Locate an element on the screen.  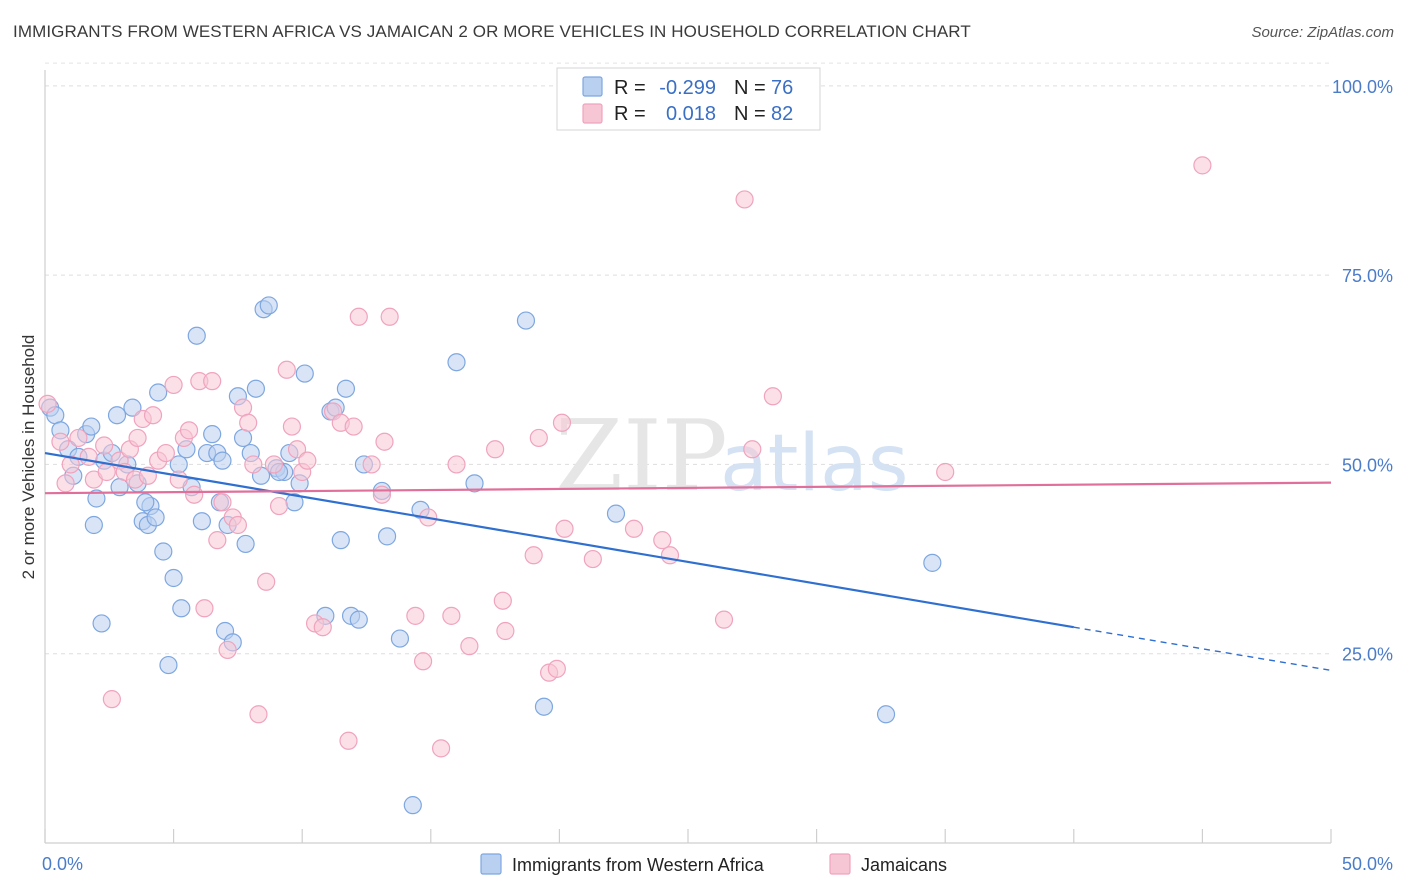
trend-jamaicans is located at coordinates (688, 488).